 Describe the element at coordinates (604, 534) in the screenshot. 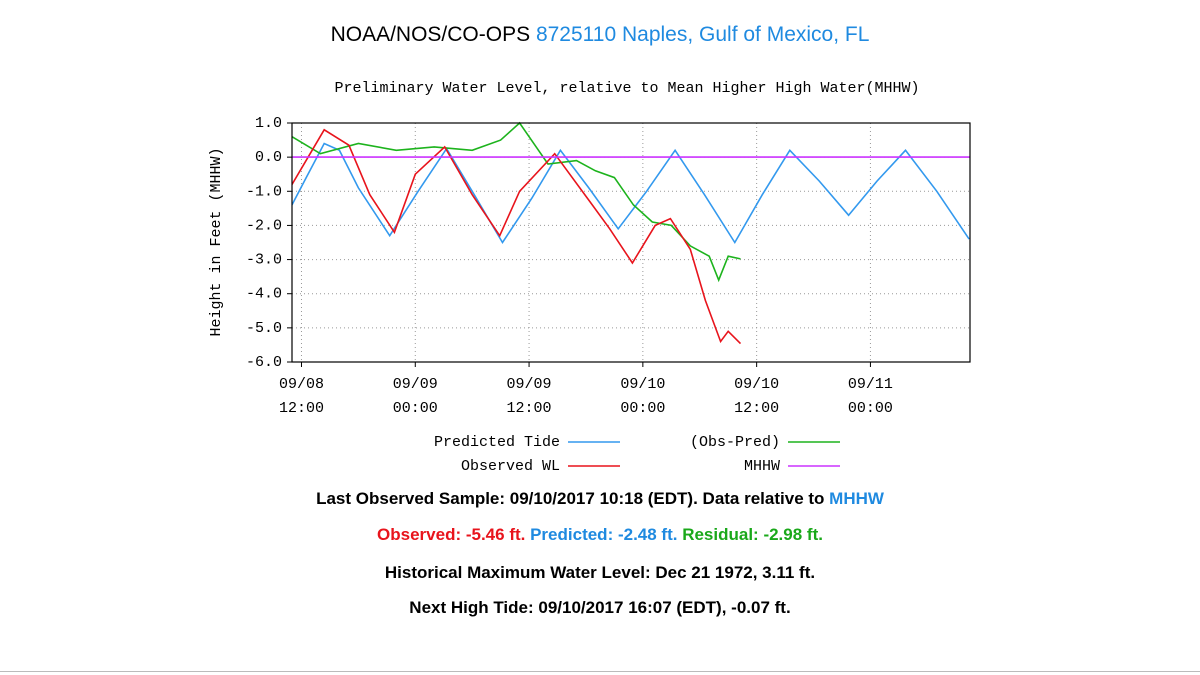

I see `predicted: Predicted: -2.48 ft.` at that location.